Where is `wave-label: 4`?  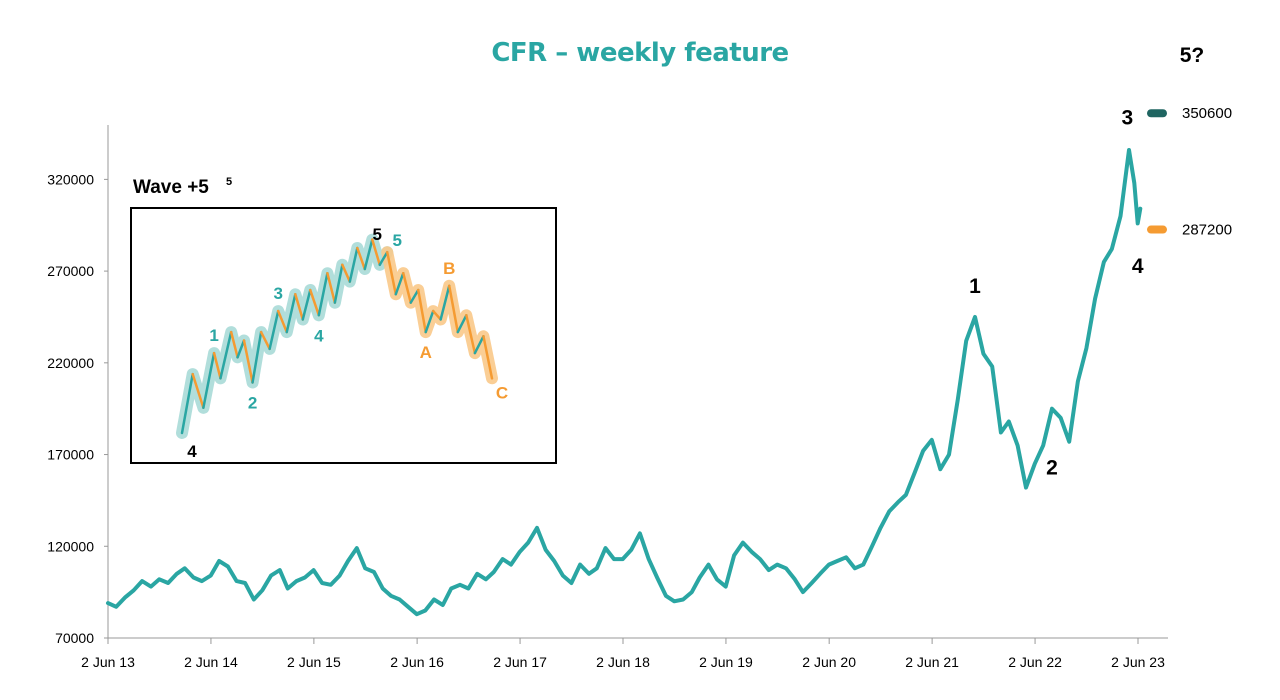
wave-label: 4 is located at coordinates (1138, 266).